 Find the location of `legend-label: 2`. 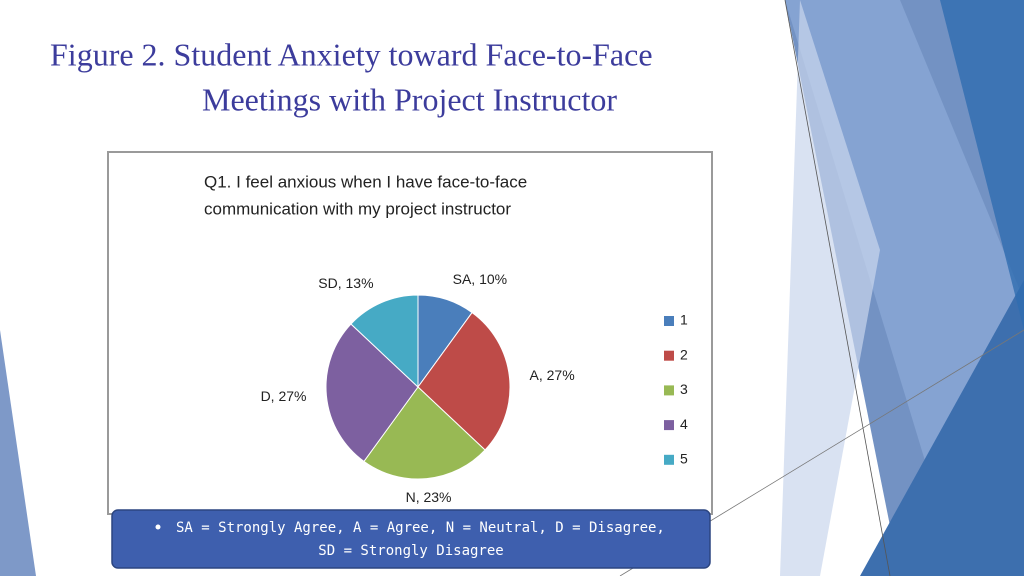

legend-label: 2 is located at coordinates (684, 354).